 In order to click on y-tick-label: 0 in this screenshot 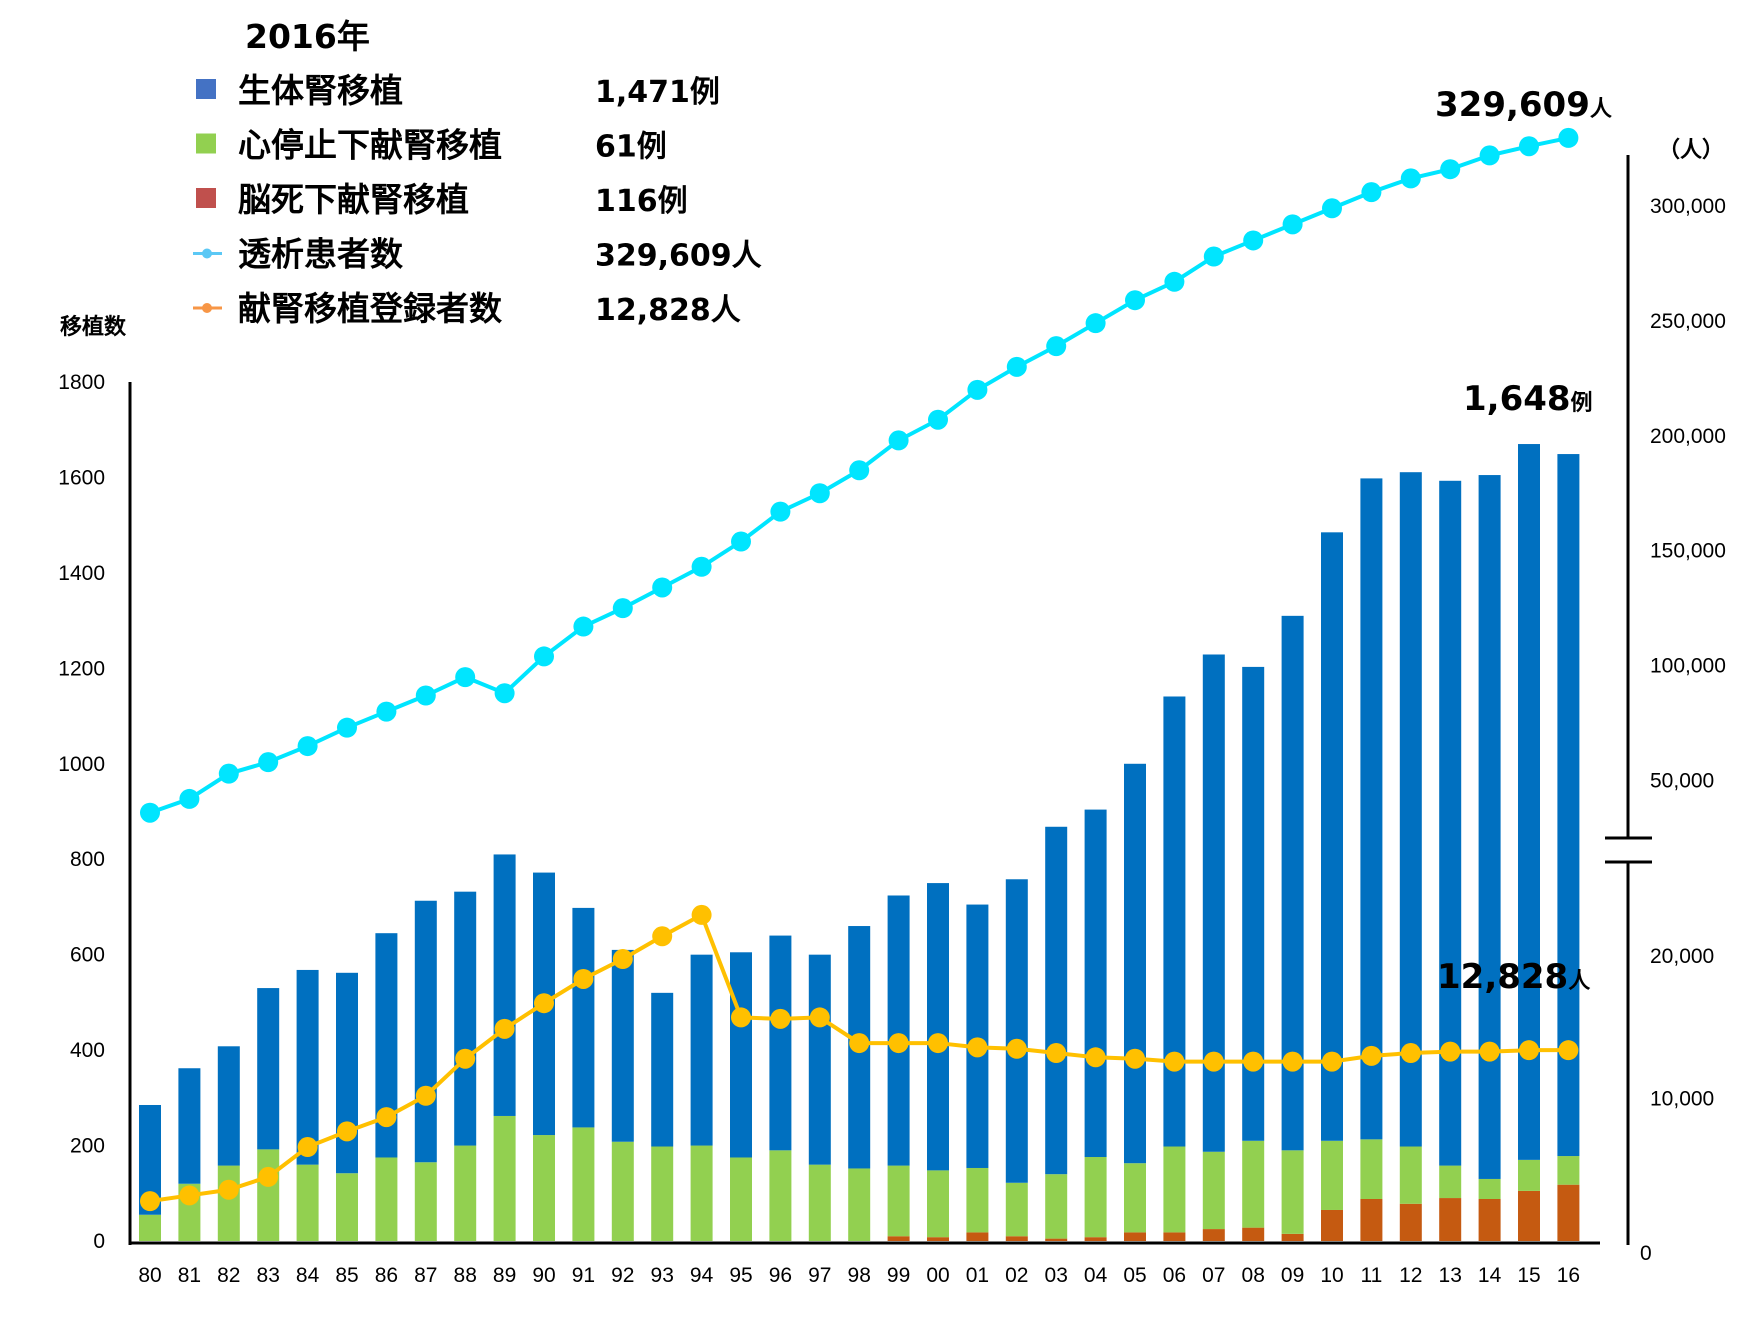, I will do `click(99, 1241)`.